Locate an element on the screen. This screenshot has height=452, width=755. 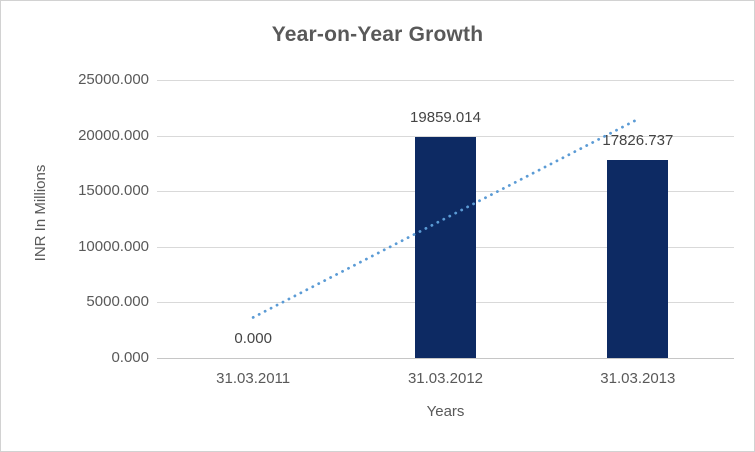
x-axis-tick-label: 31.03.2013 is located at coordinates (638, 378).